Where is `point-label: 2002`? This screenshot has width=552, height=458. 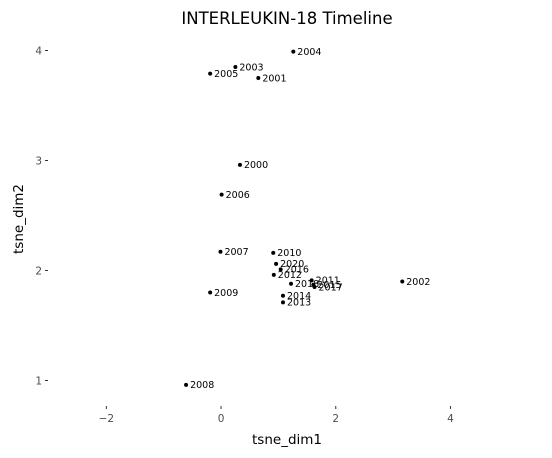 point-label: 2002 is located at coordinates (418, 282).